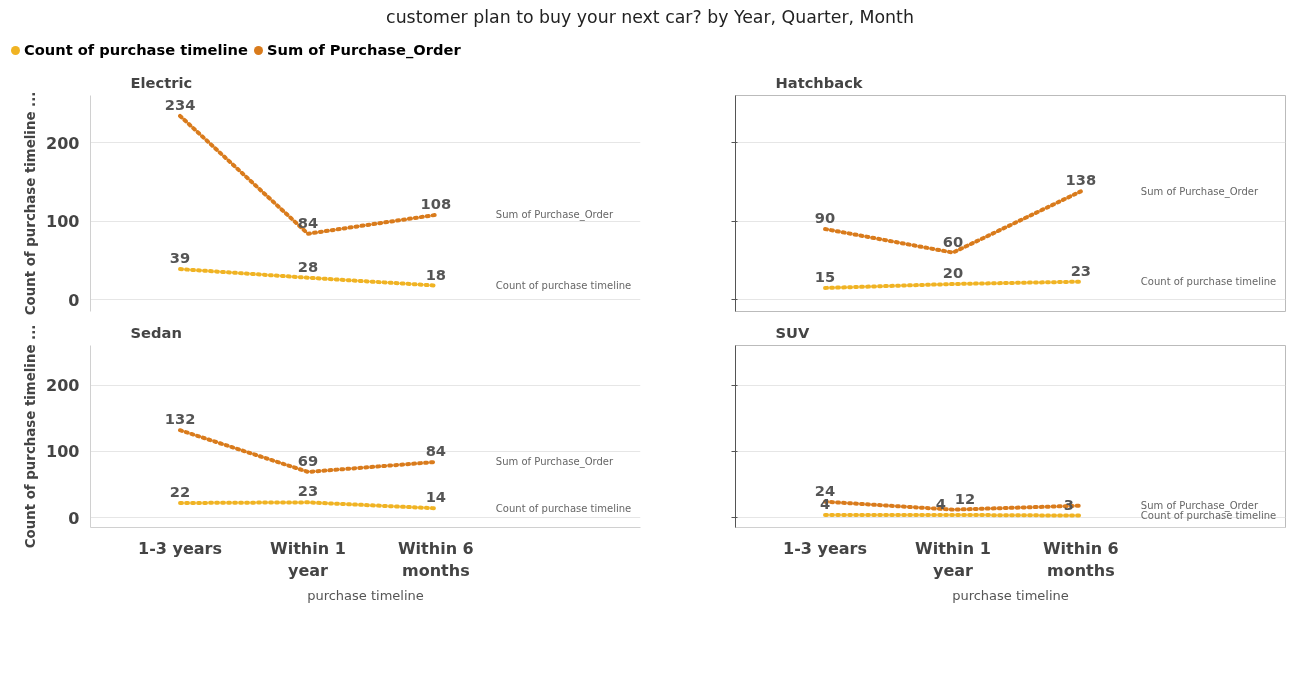 This screenshot has height=679, width=1302. I want to click on data-label: 28, so click(308, 266).